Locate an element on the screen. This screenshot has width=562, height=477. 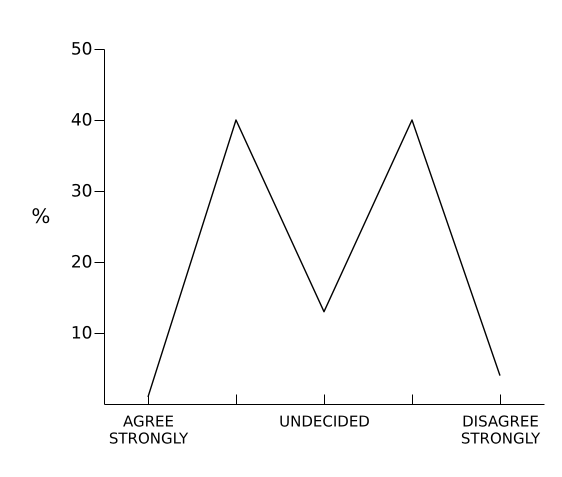
y-axis-title: % is located at coordinates (40, 216).